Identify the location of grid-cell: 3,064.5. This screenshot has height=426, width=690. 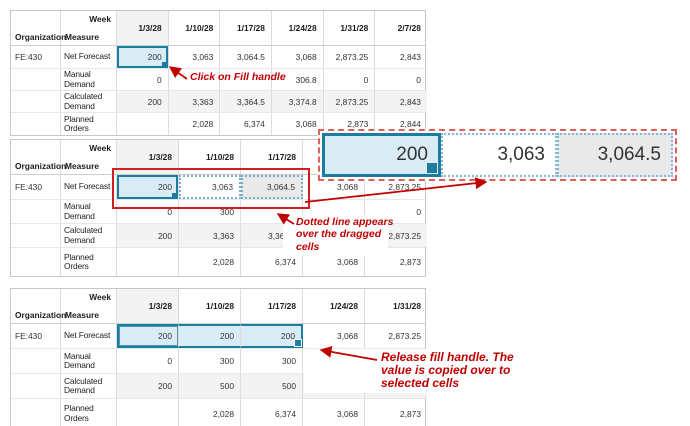
(246, 57).